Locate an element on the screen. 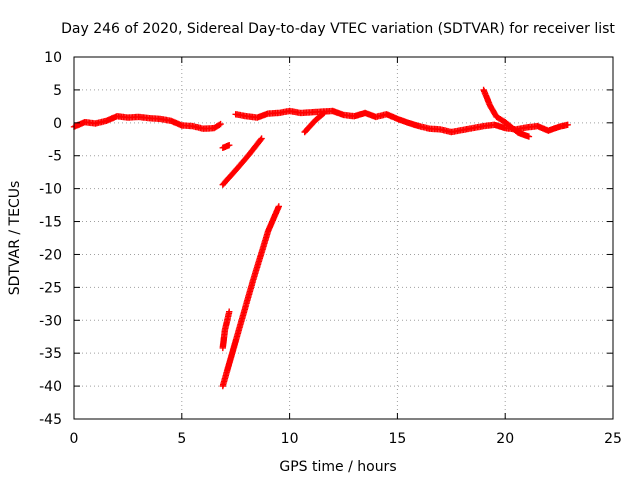  y-tick-label: -45 is located at coordinates (50, 420).